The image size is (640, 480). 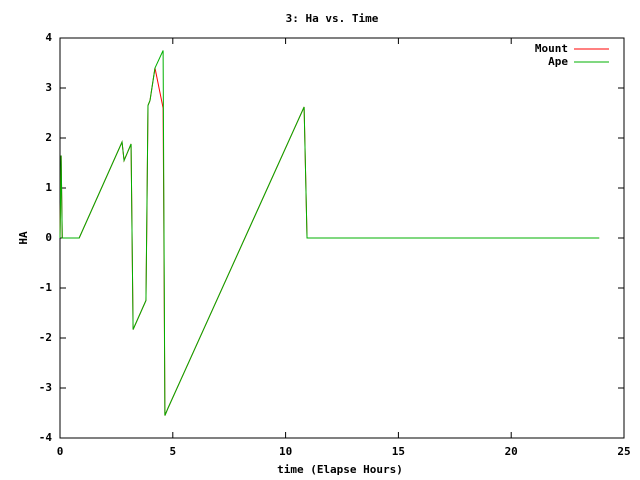 I want to click on x-tick-label: 20, so click(x=511, y=451).